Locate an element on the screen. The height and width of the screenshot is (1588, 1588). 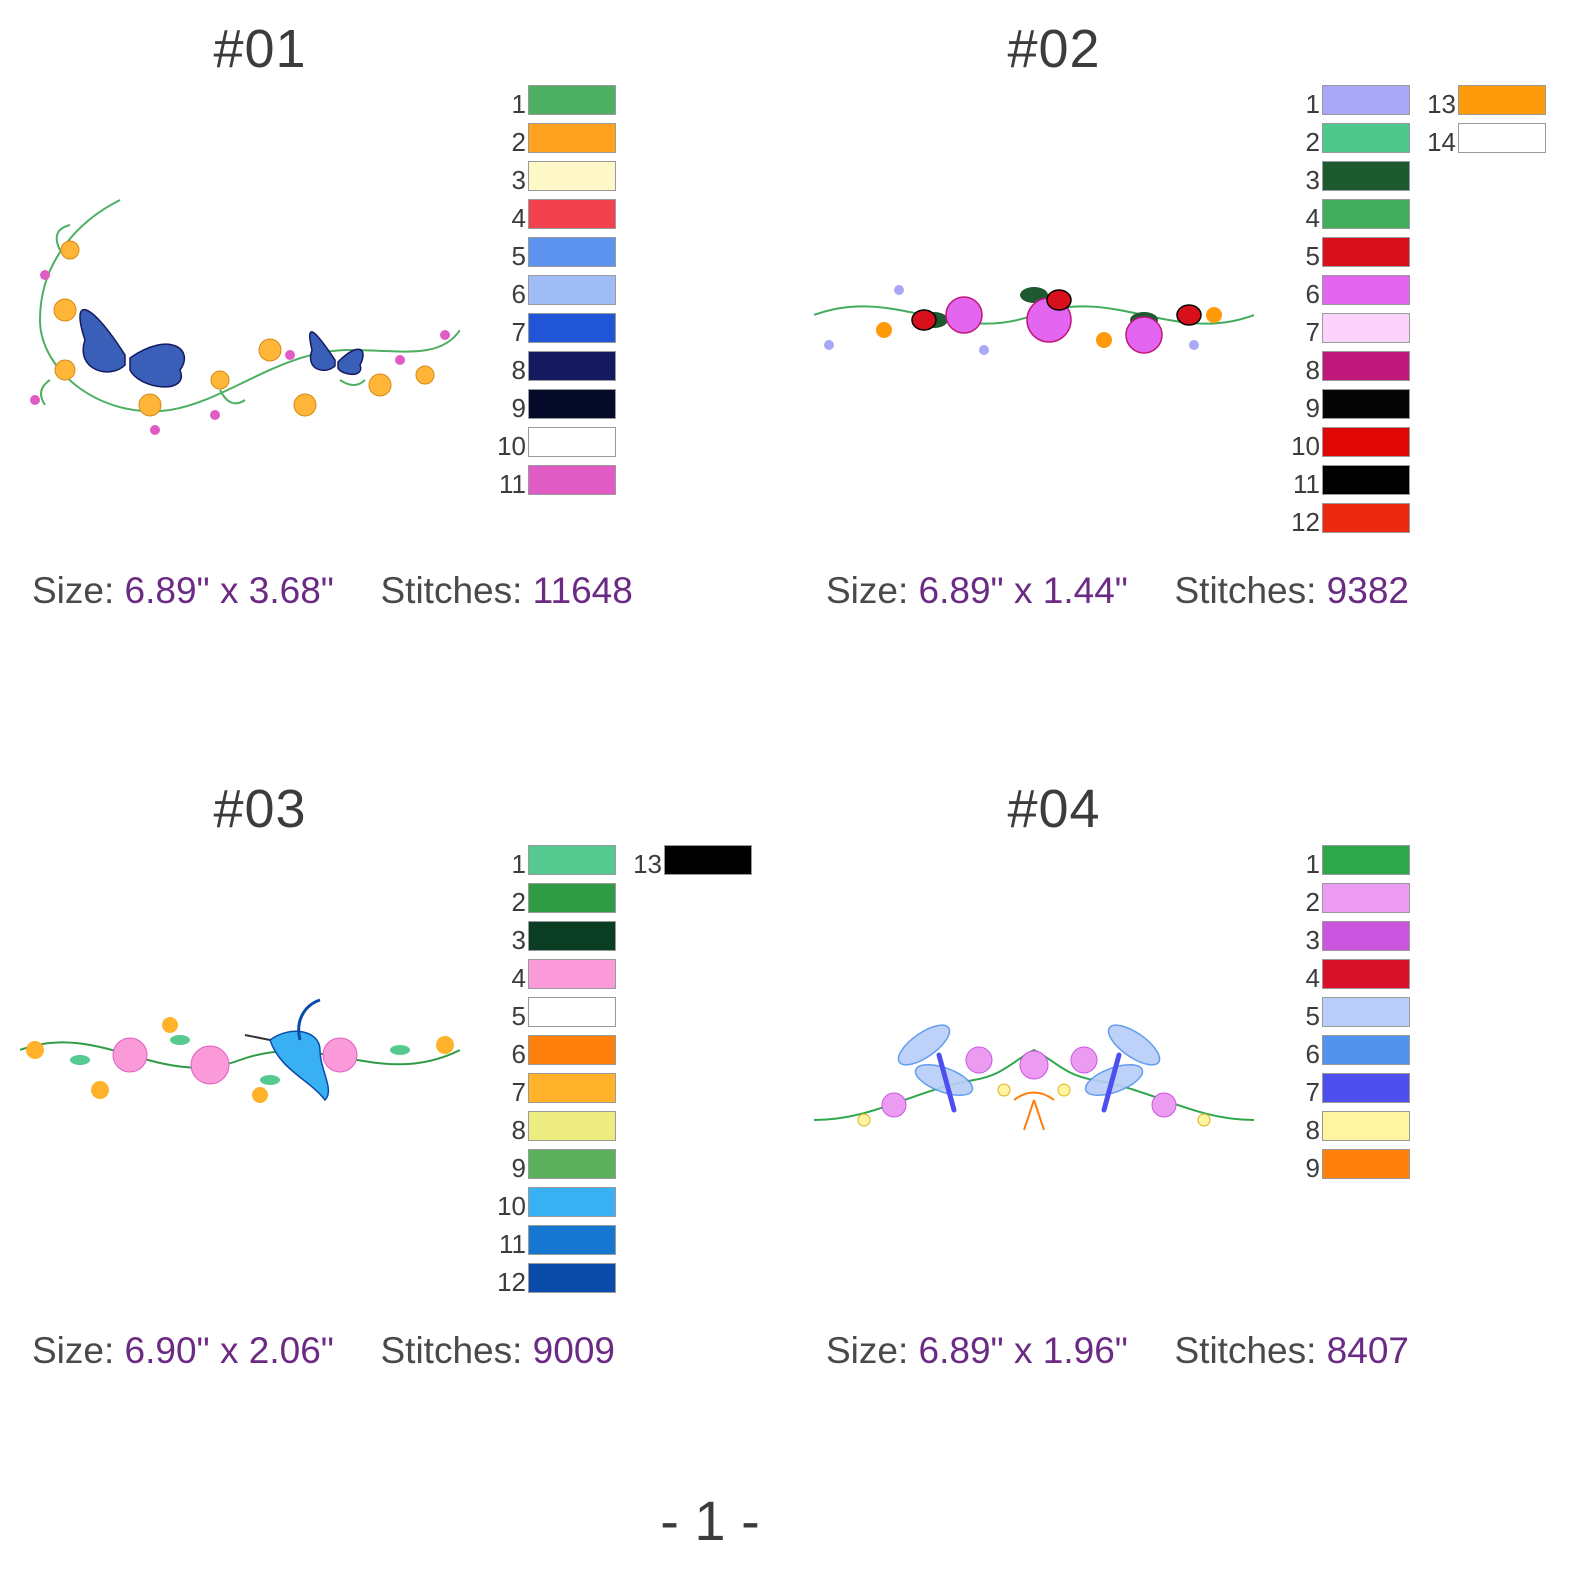
thread-swatch-number: 14 is located at coordinates (1441, 142).